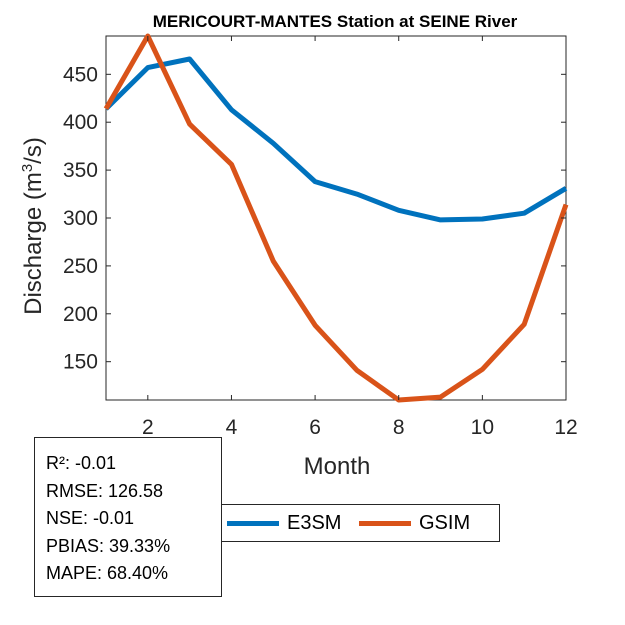  I want to click on y-axis-title-end: /s), so click(33, 150).